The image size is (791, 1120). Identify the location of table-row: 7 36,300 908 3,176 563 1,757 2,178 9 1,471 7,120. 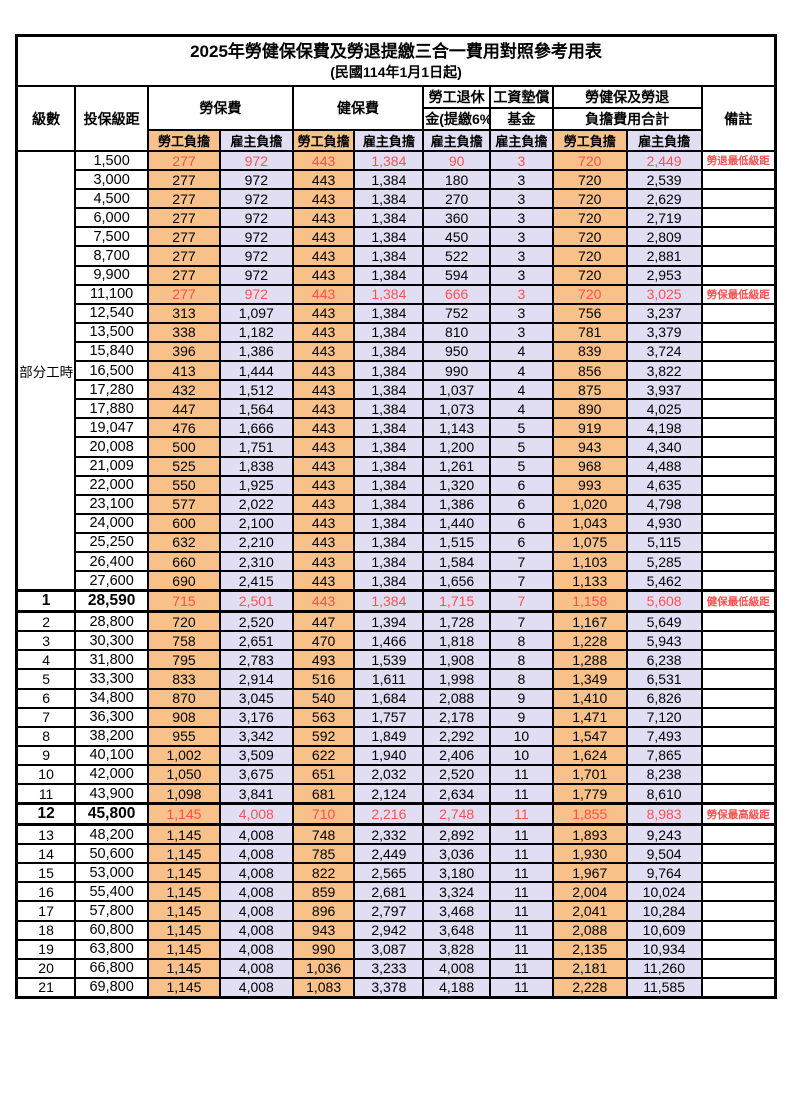
(396, 717).